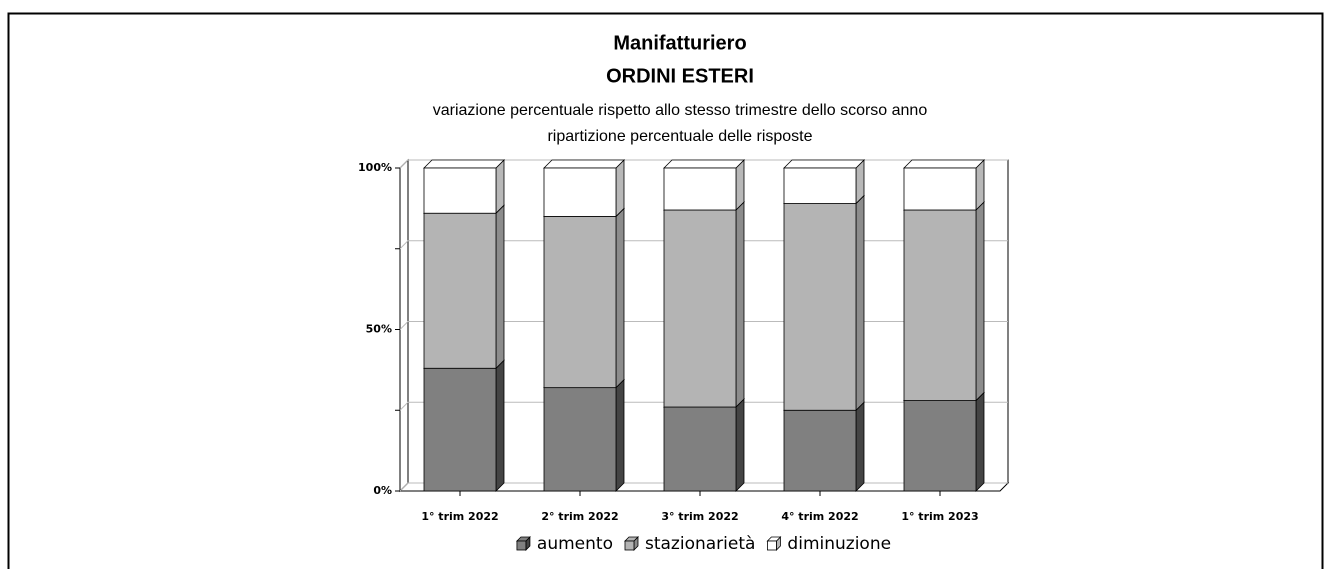 This screenshot has width=1330, height=569. What do you see at coordinates (679, 136) in the screenshot?
I see `chart-description: ripartizione percentuale delle risposte` at bounding box center [679, 136].